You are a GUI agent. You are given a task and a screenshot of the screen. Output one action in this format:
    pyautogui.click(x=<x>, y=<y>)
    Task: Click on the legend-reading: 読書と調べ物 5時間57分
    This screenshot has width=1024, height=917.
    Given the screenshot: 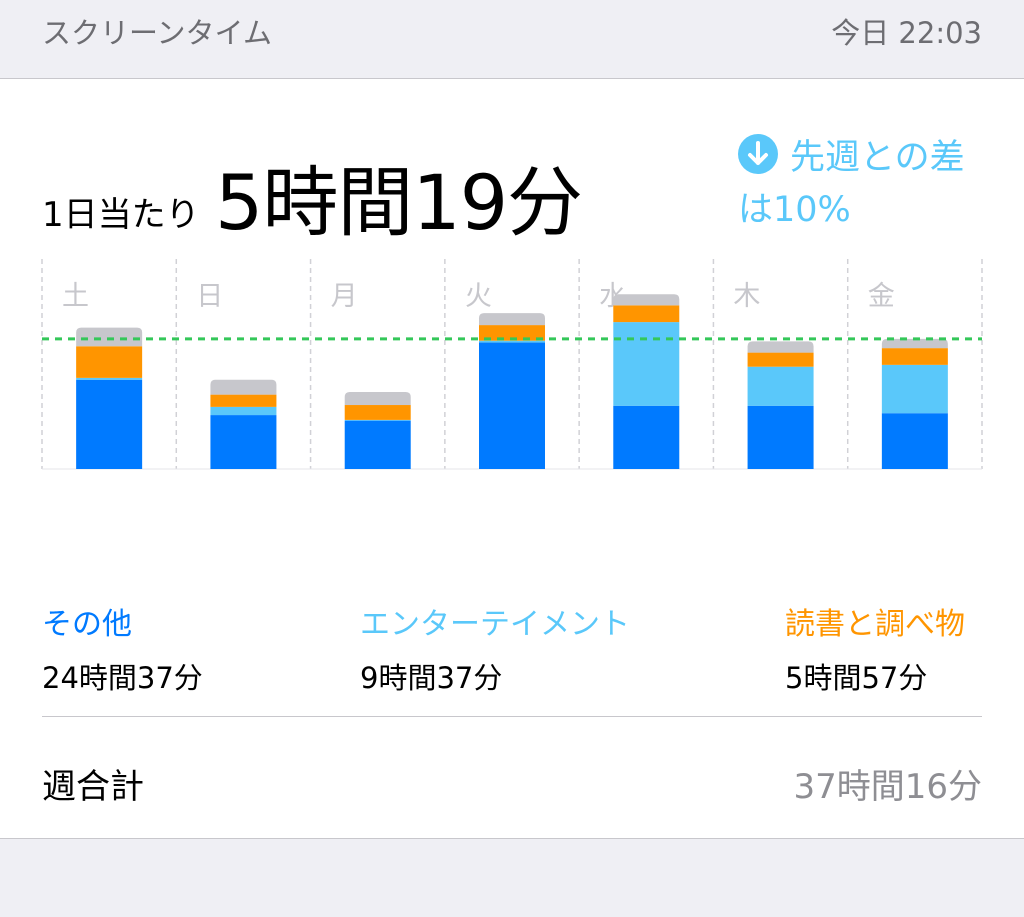 What is the action you would take?
    pyautogui.click(x=875, y=648)
    